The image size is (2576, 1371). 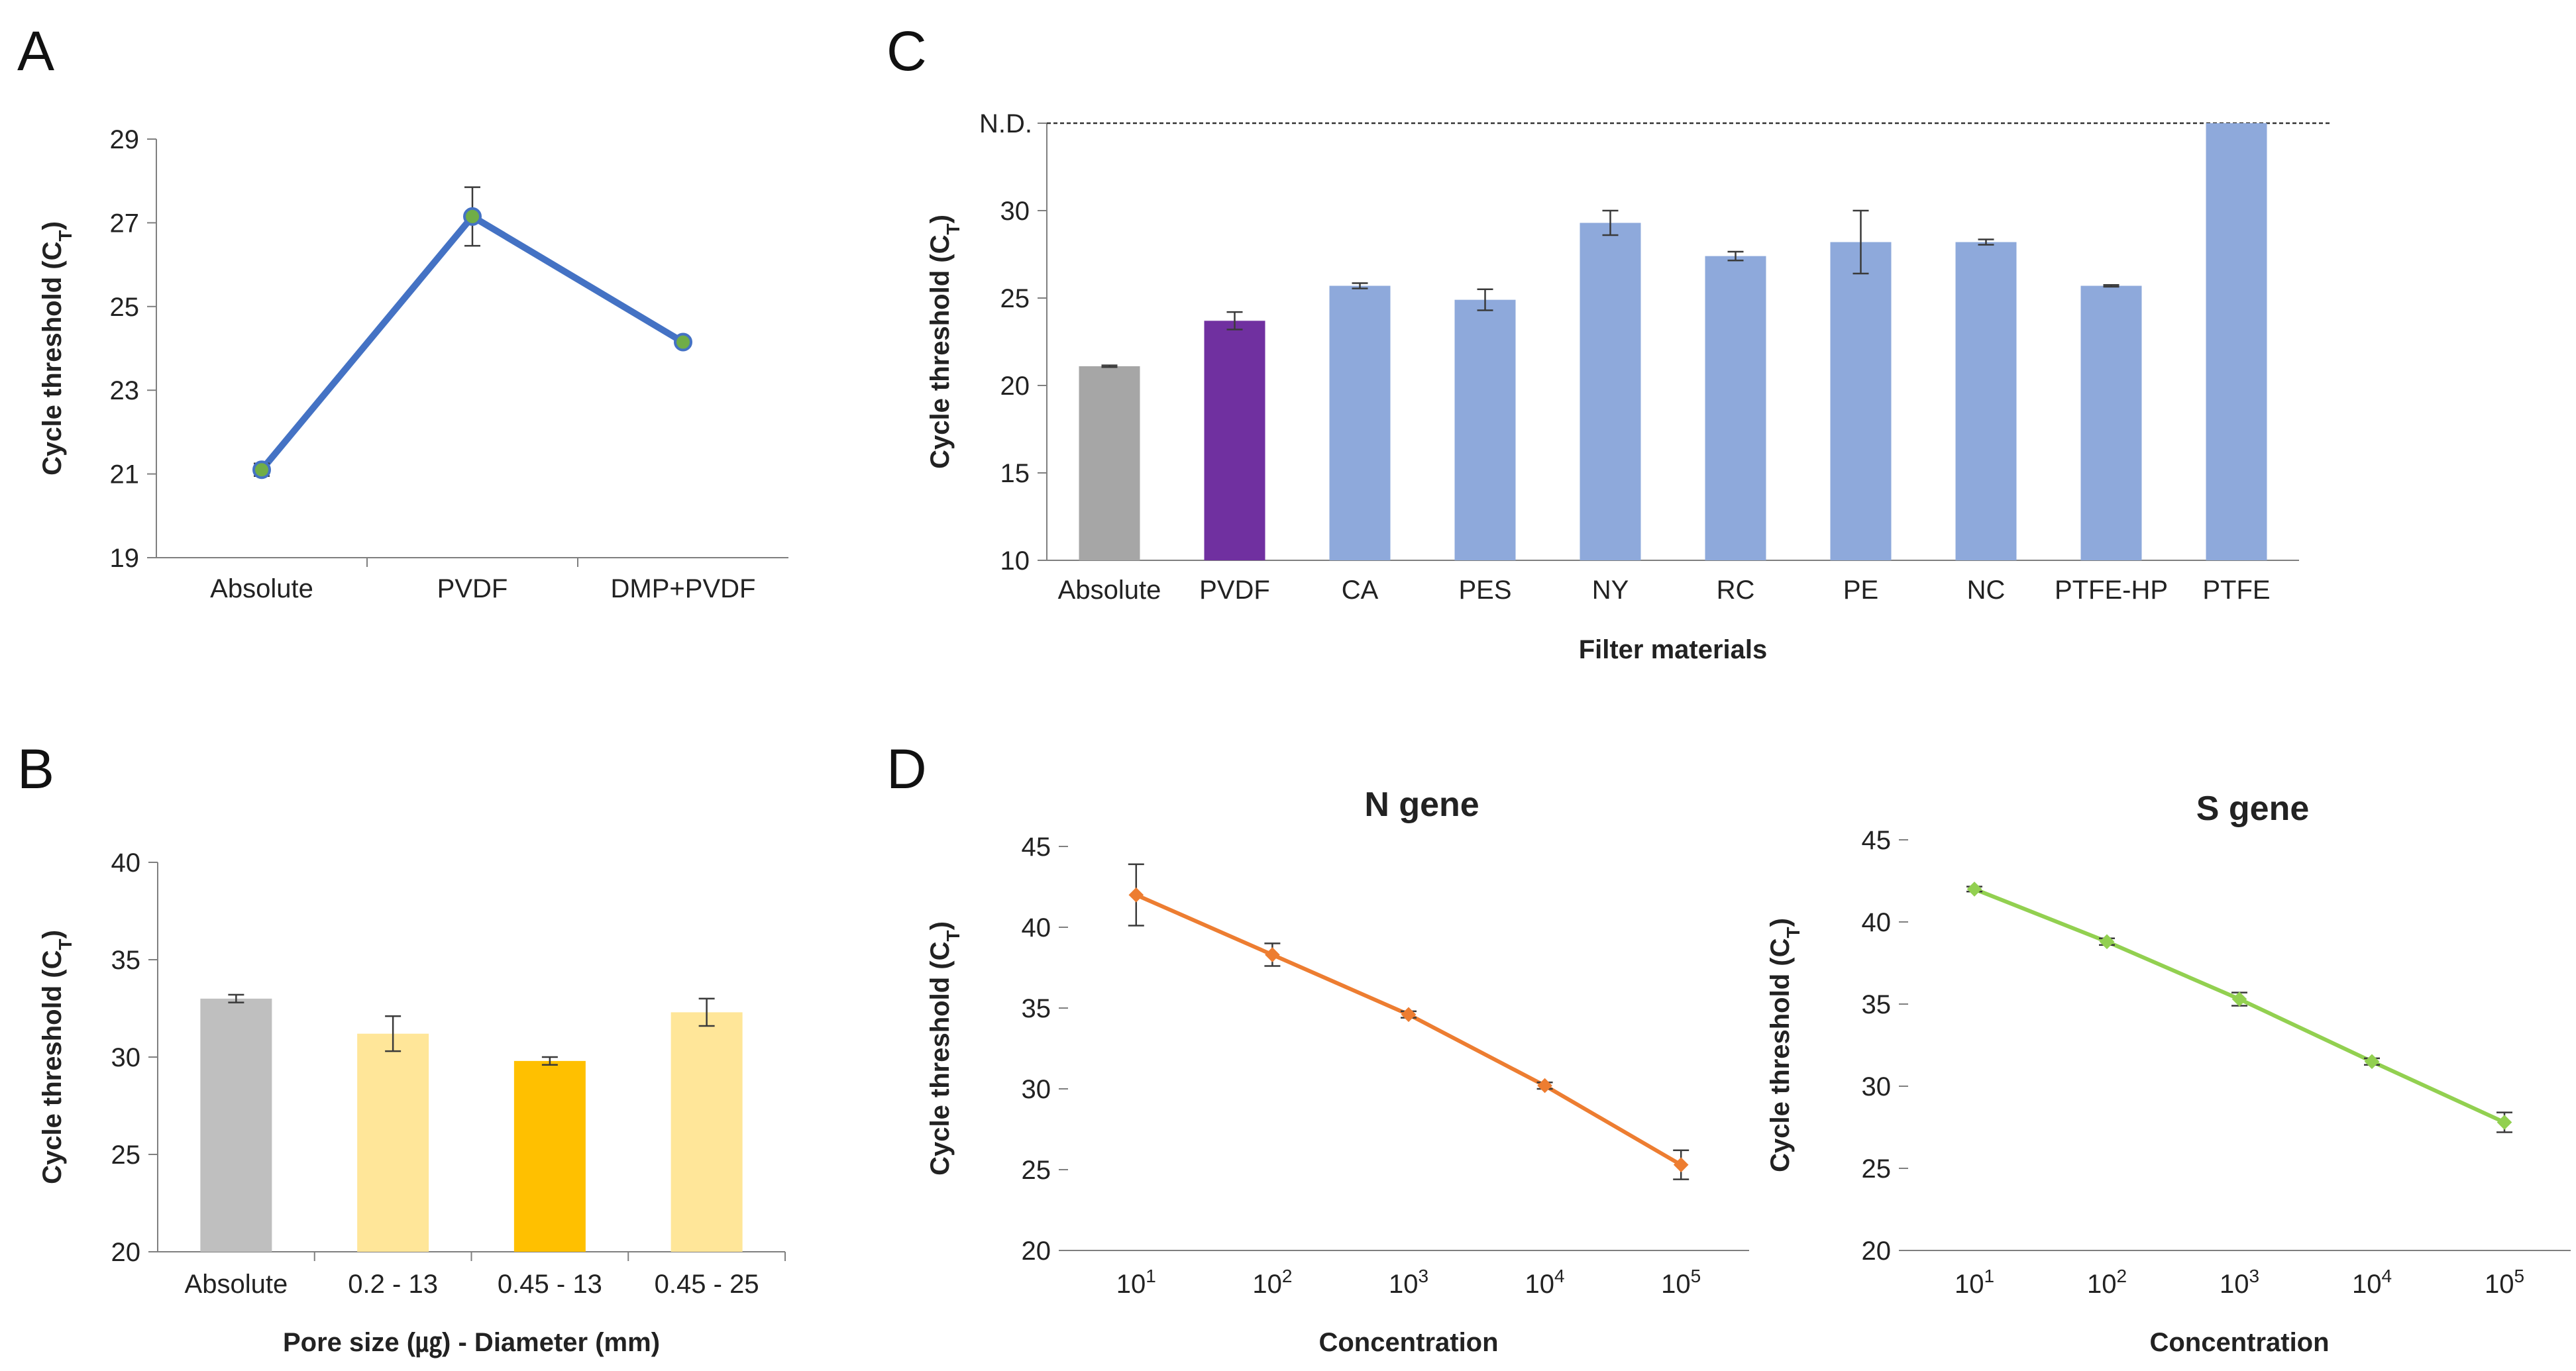 What do you see at coordinates (125, 223) in the screenshot?
I see `y-tick-label: 27` at bounding box center [125, 223].